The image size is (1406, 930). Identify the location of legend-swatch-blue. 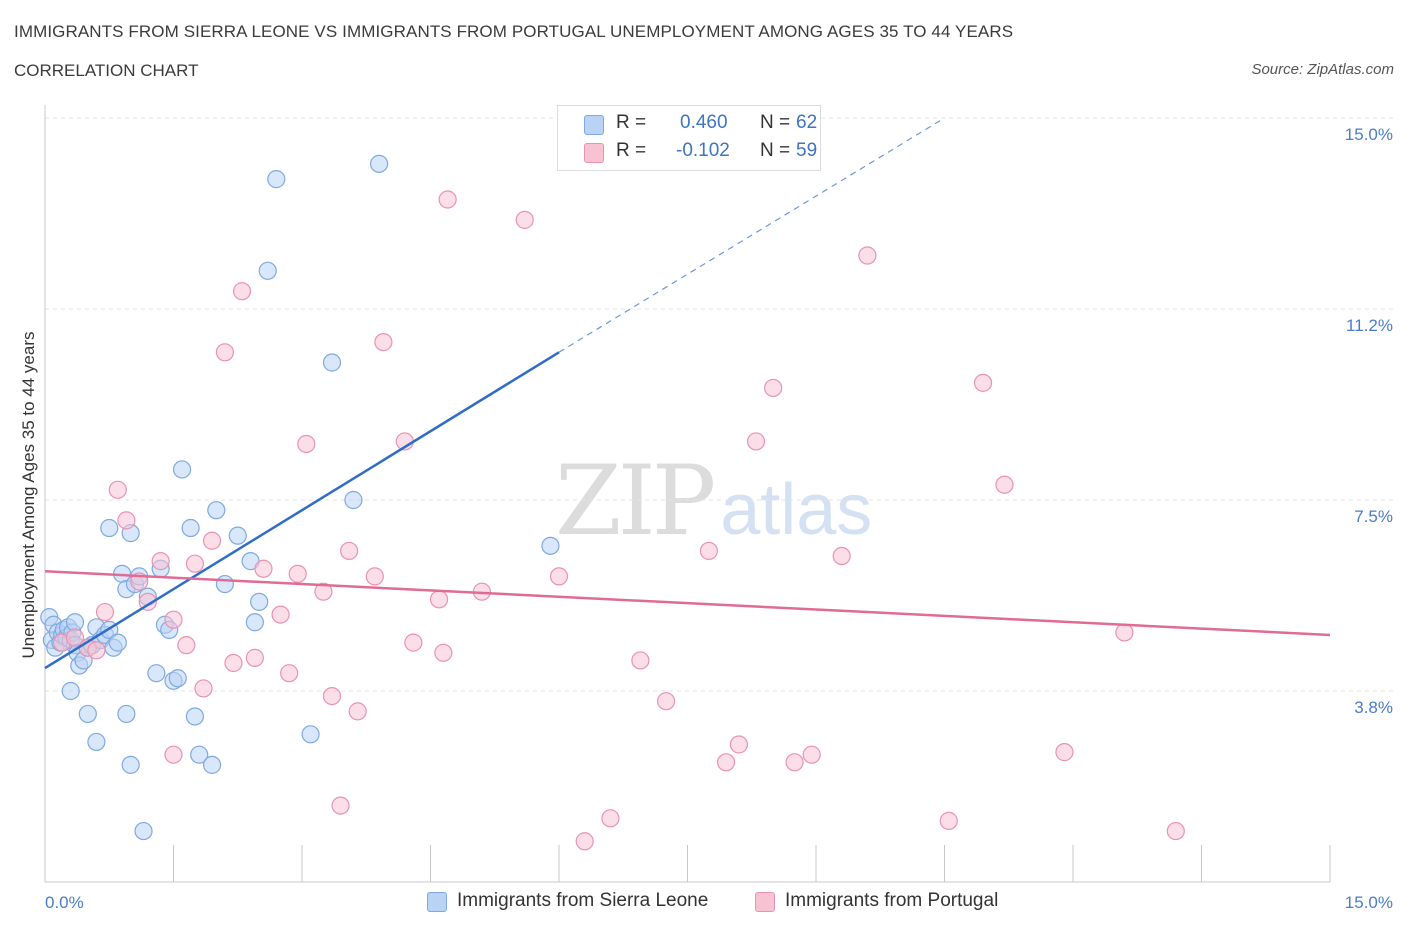
(594, 125).